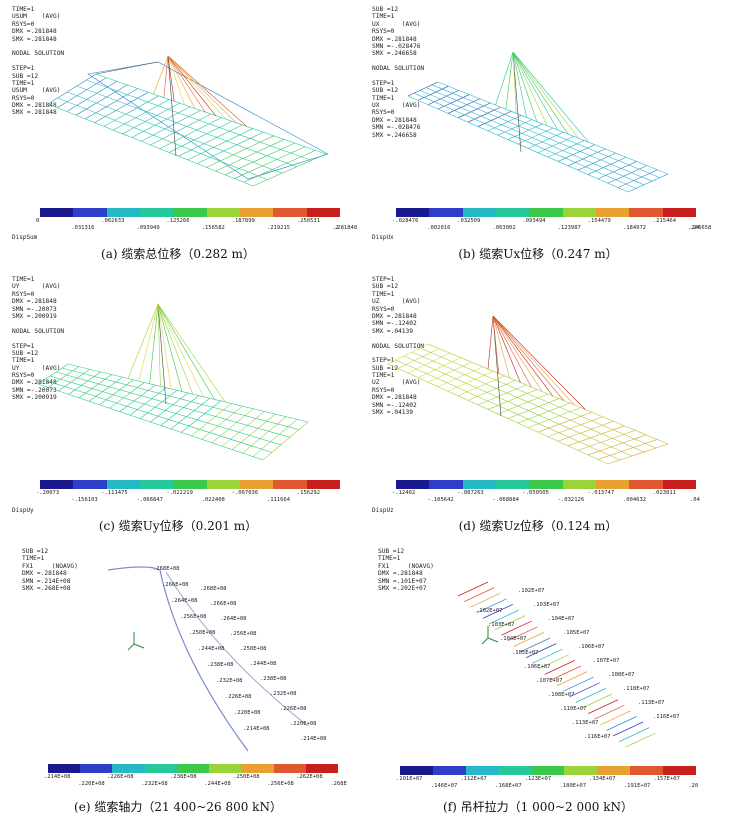 The width and height of the screenshot is (736, 828). I want to click on colorbar-tick-label: .262E+08, so click(309, 777).